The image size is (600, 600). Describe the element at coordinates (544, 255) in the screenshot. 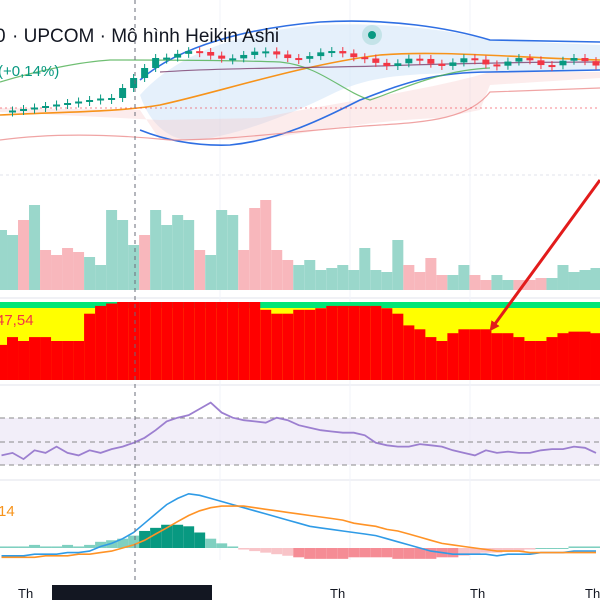

I see `annotation-arrow` at that location.